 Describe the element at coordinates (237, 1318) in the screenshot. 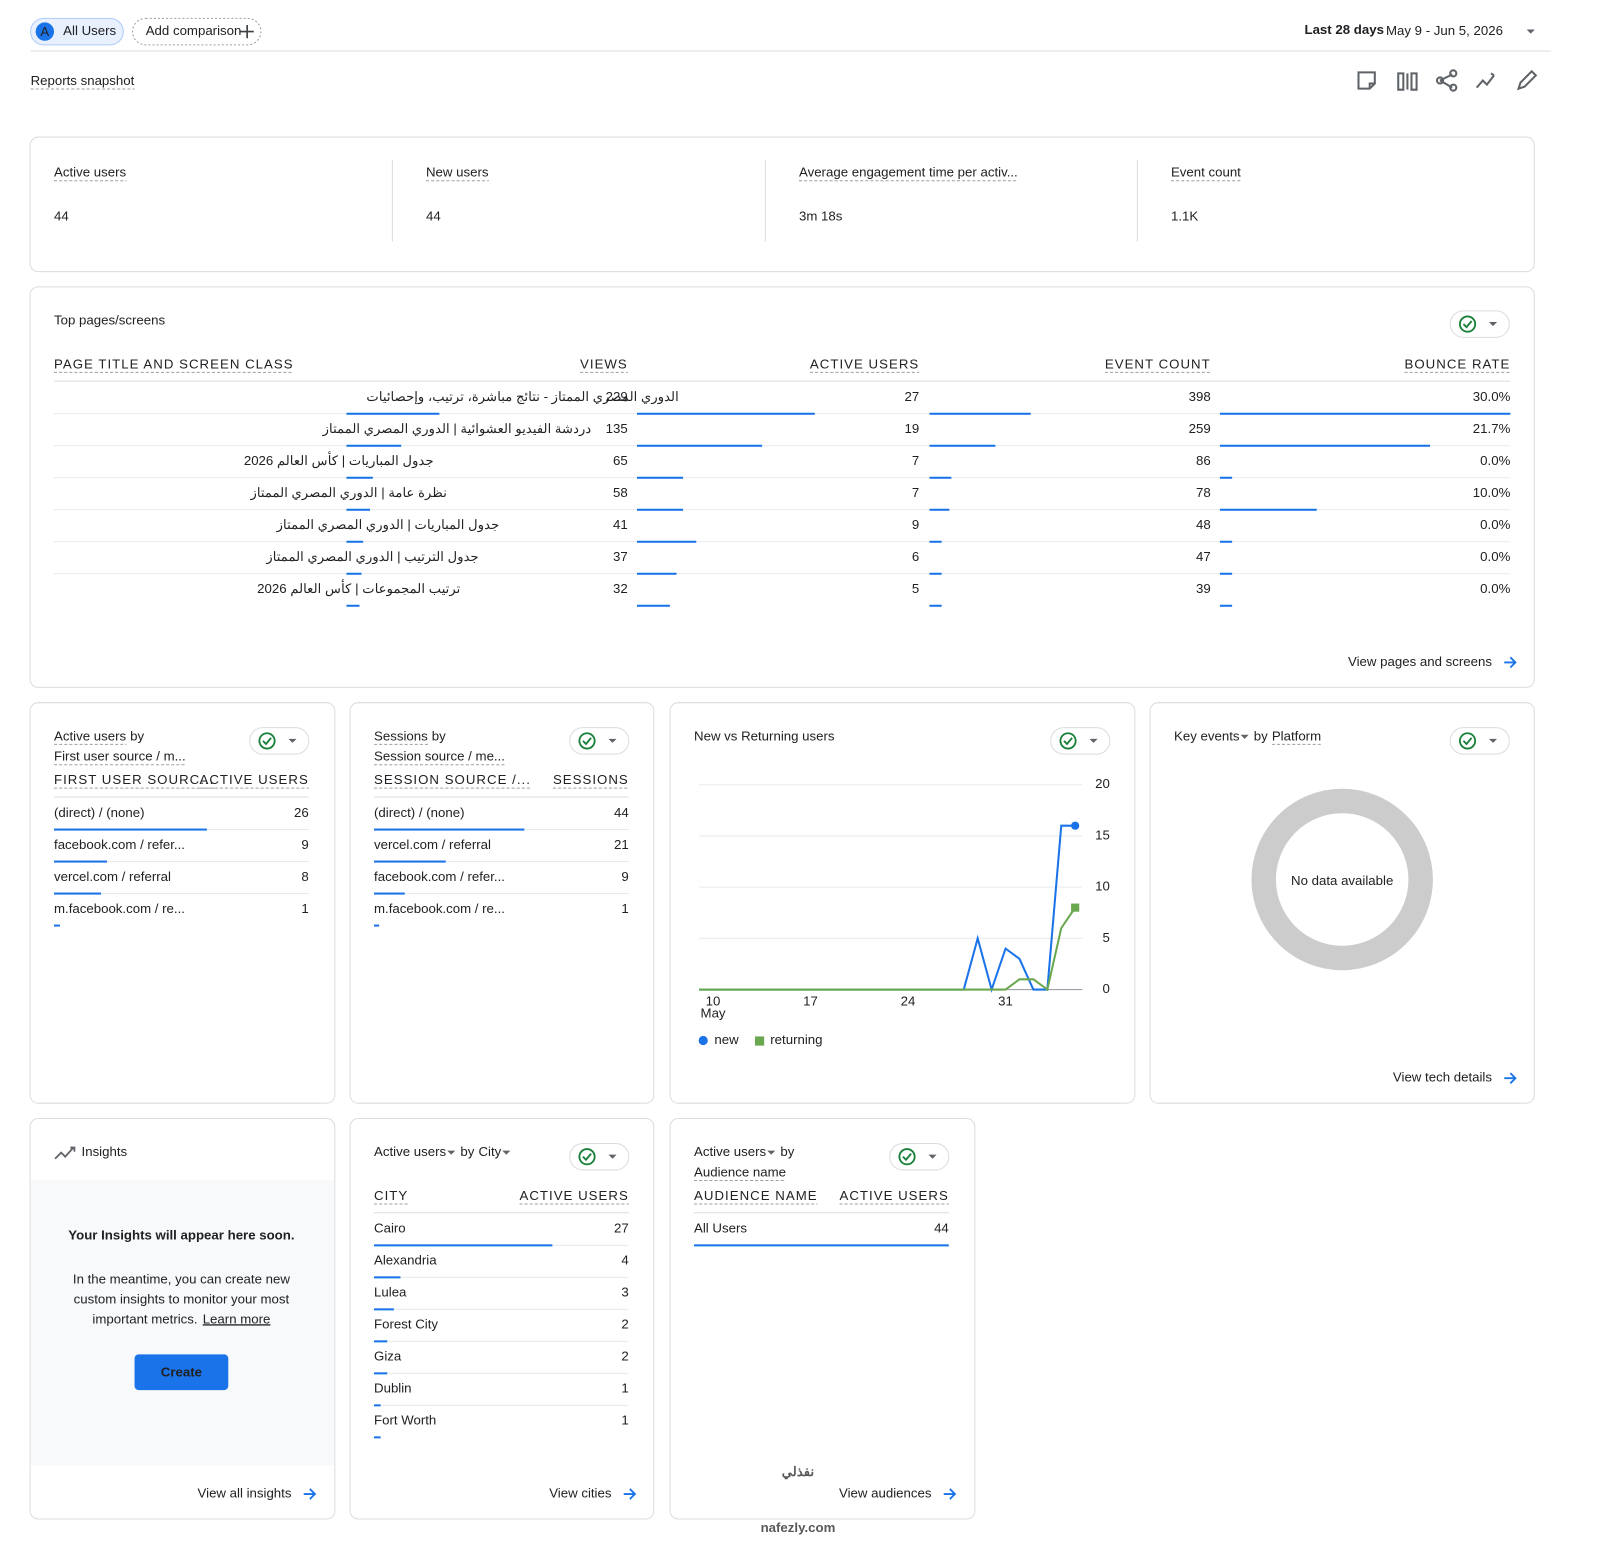

I see `learn-more-link: Learn more` at that location.